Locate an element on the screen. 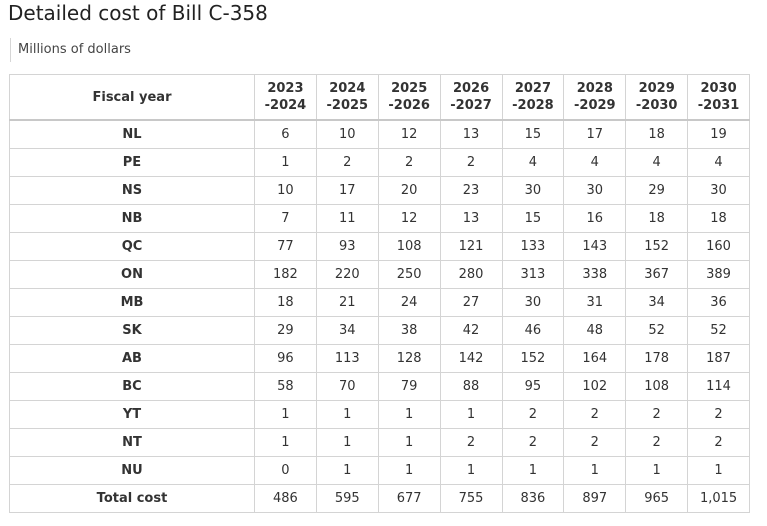 This screenshot has height=526, width=767. cost-cell: 280 is located at coordinates (471, 274).